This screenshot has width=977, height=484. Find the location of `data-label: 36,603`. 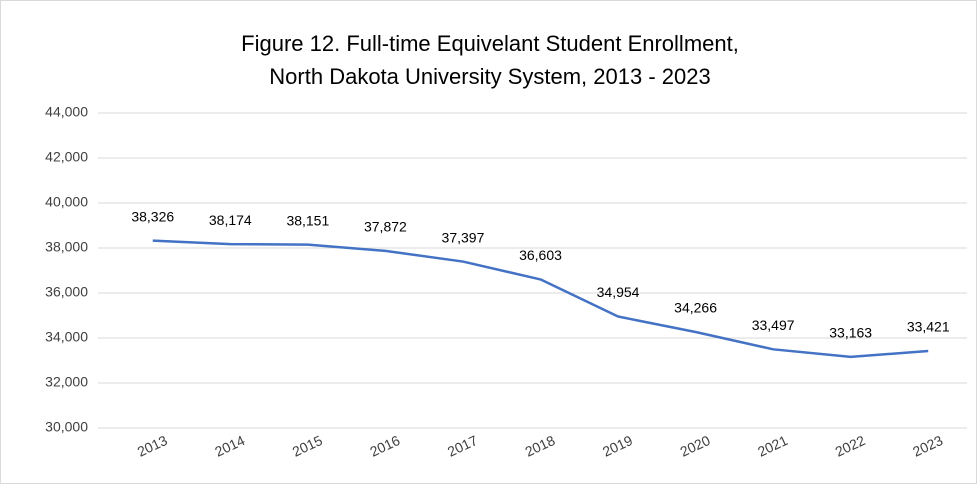

data-label: 36,603 is located at coordinates (540, 255).